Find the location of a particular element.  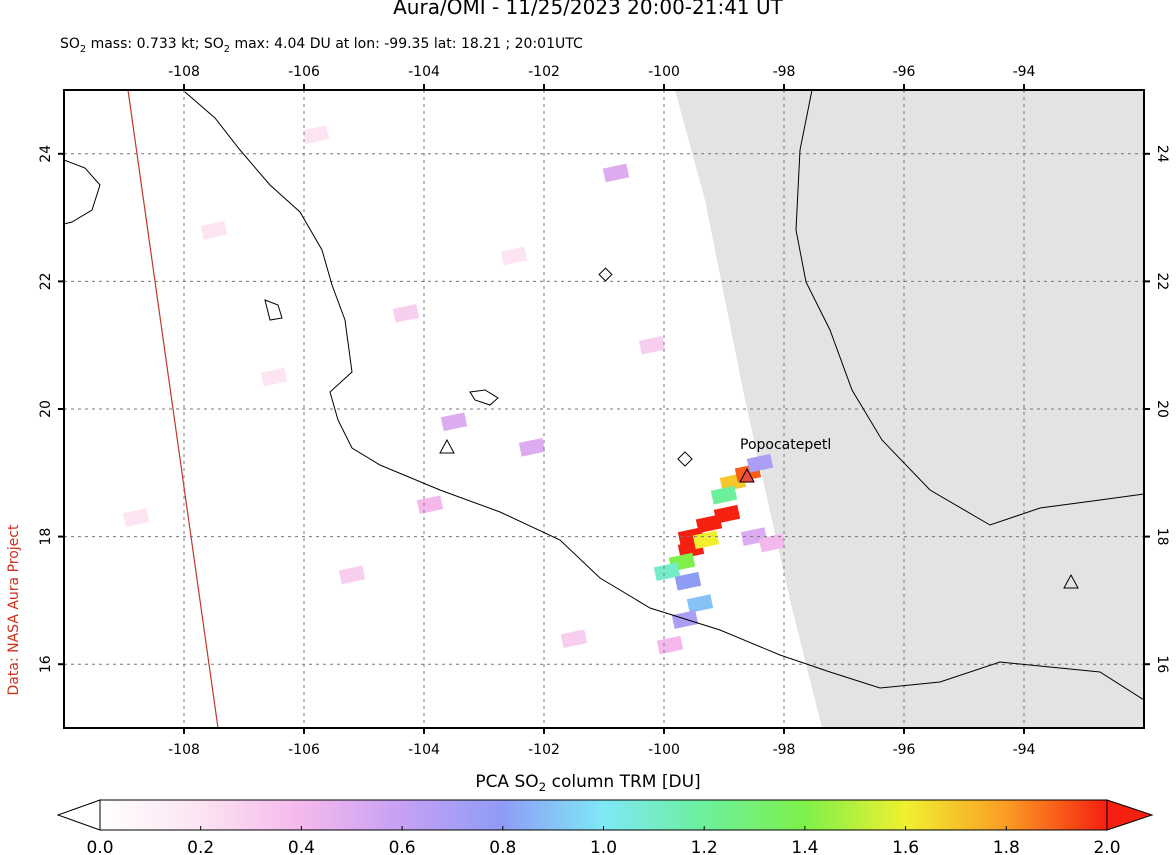

text-run: PCA SO is located at coordinates (506, 782).